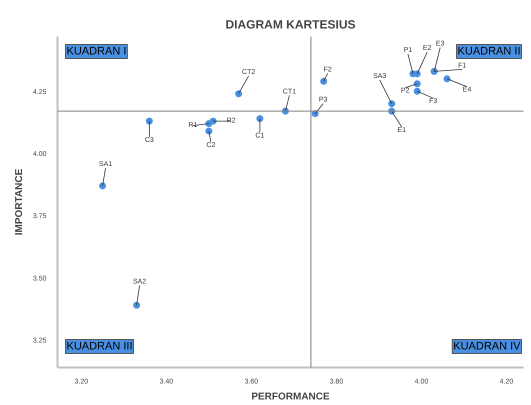  Describe the element at coordinates (489, 52) in the screenshot. I see `annotation: KUADRAN II` at that location.